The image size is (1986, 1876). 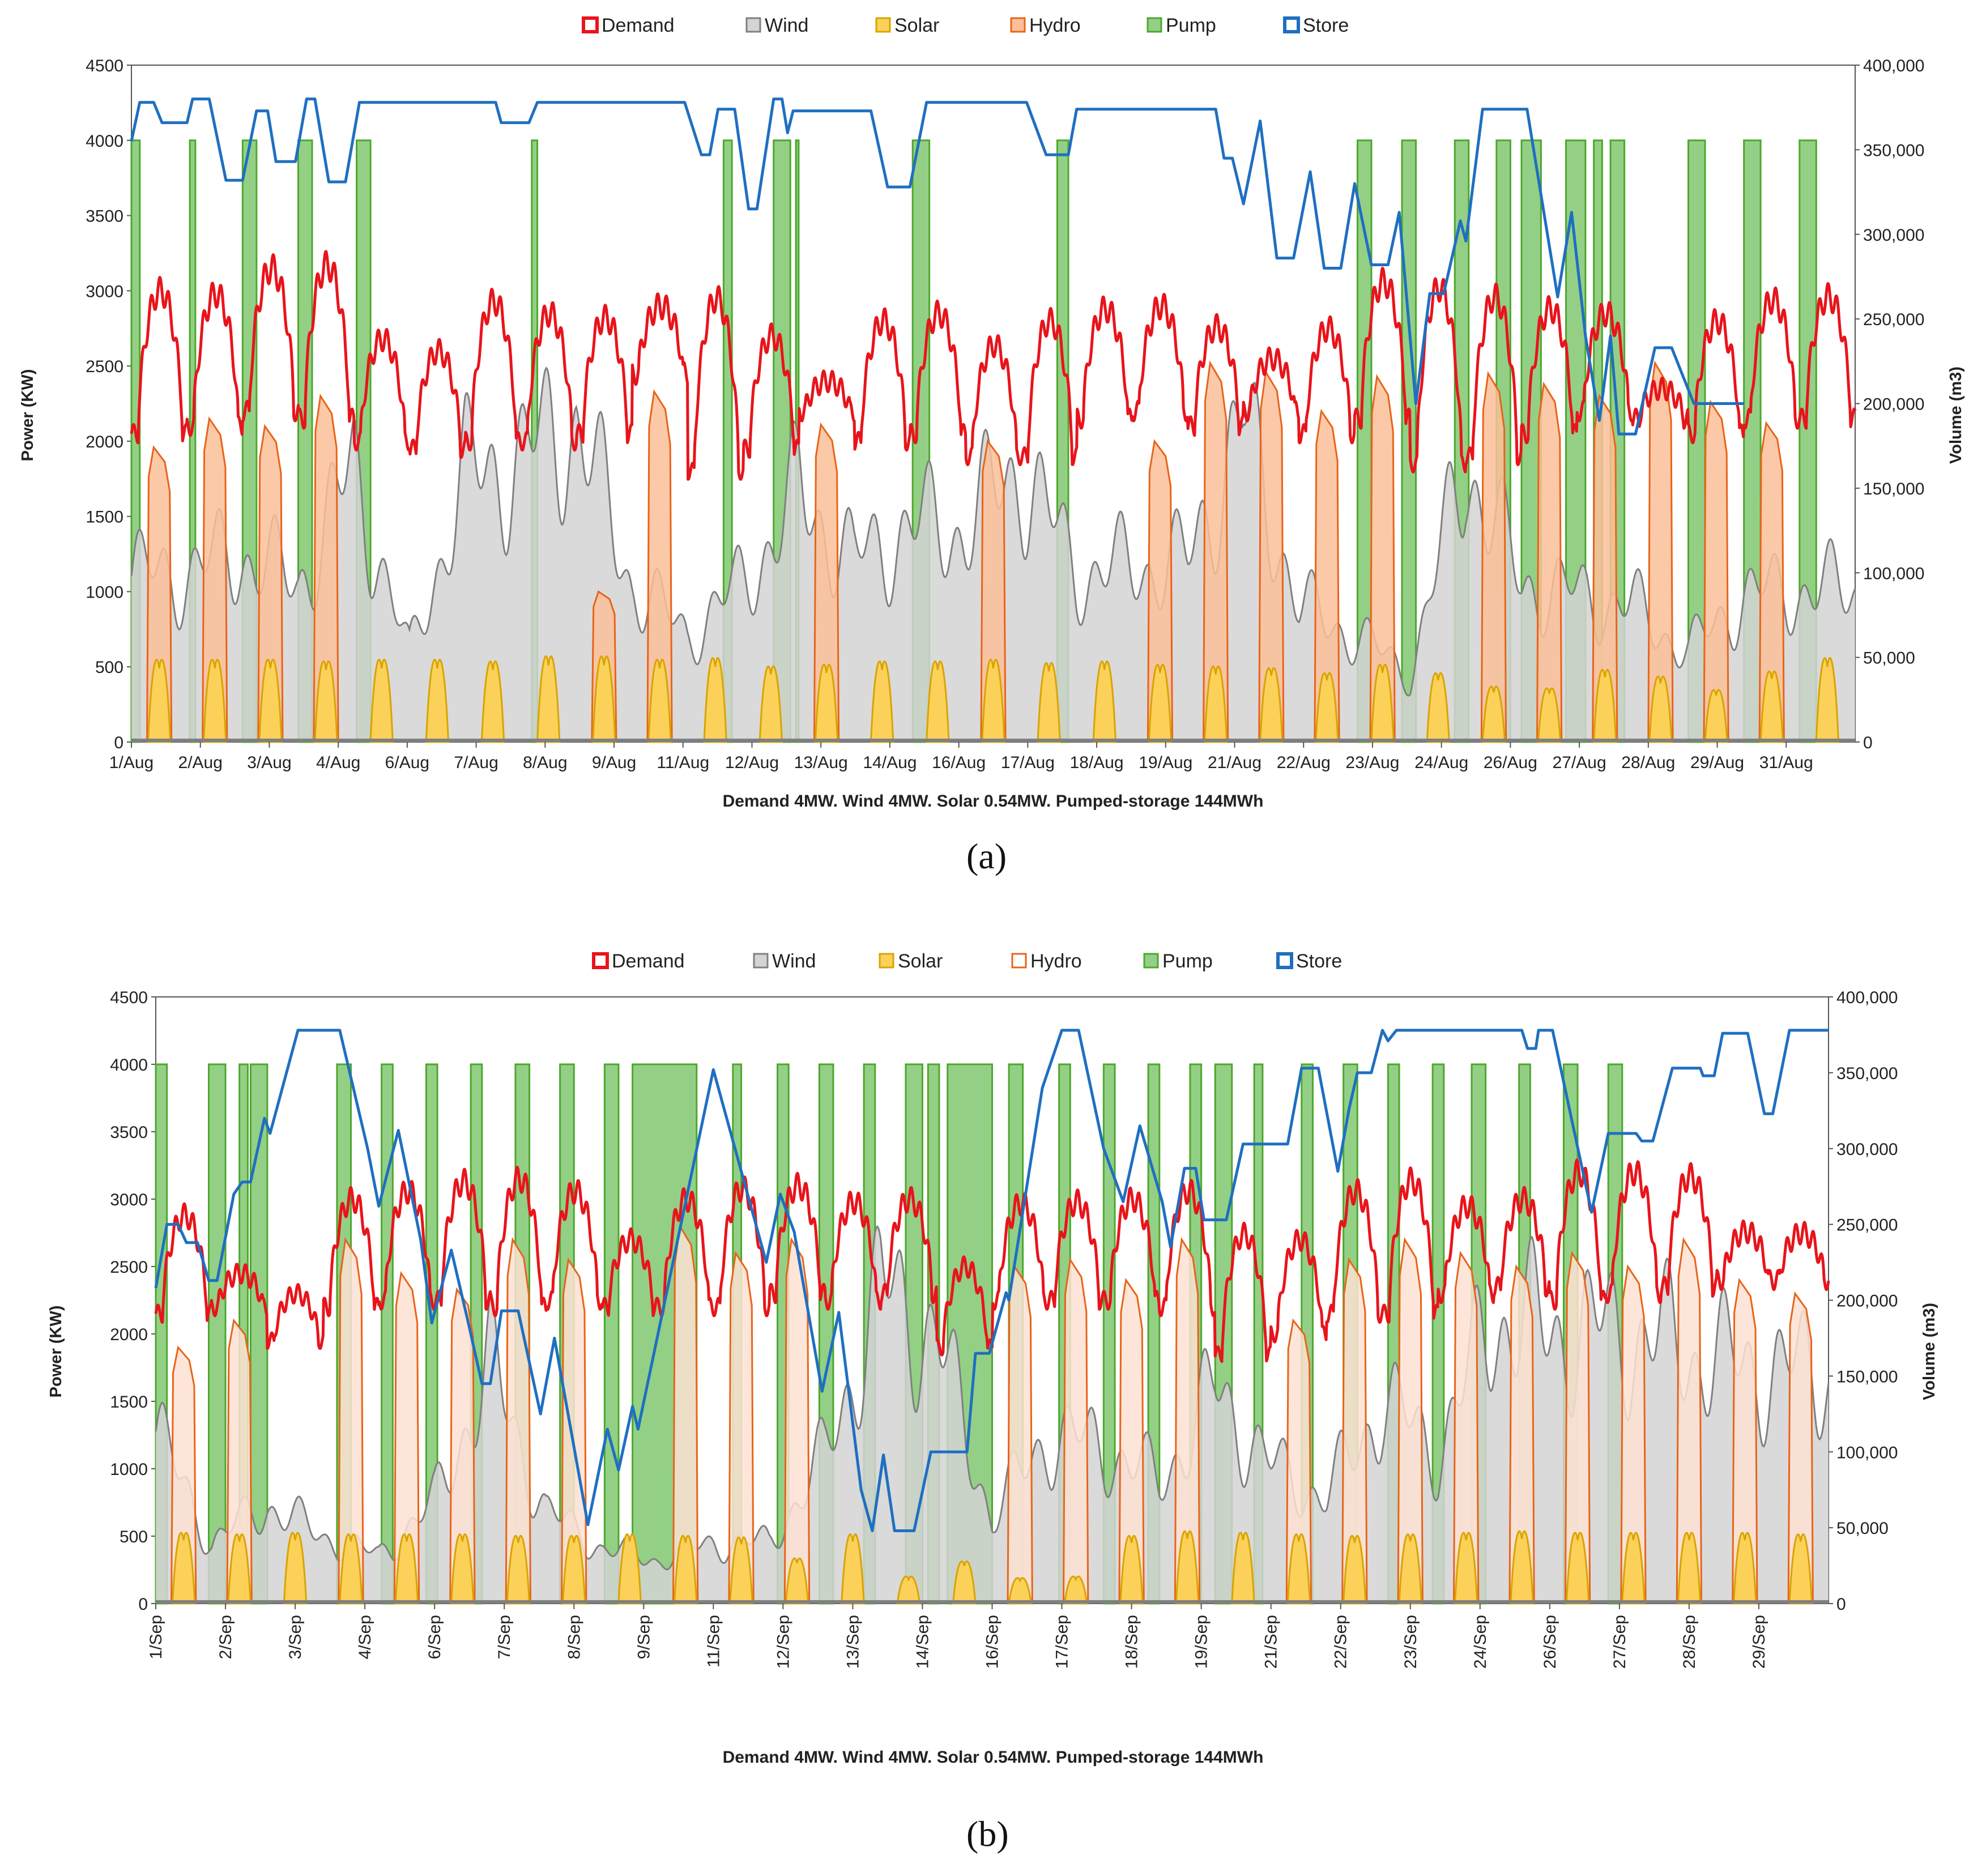 I want to click on x-tick-label: 9/Aug, so click(x=614, y=762).